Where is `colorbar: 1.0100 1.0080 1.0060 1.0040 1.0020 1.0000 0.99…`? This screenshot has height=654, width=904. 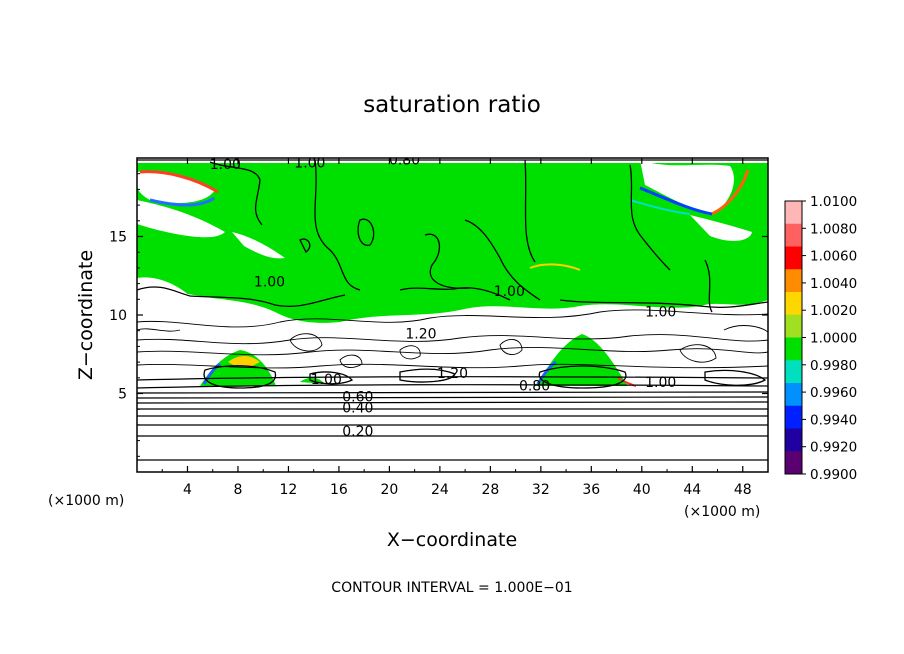
colorbar: 1.0100 1.0080 1.0060 1.0040 1.0020 1.0000 0.99… is located at coordinates (820, 338).